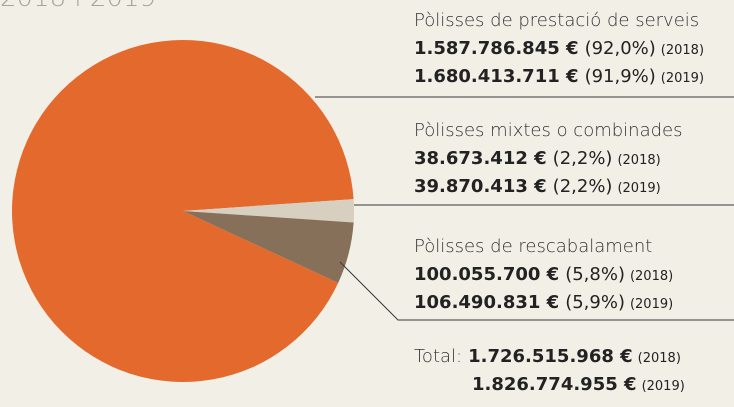 The height and width of the screenshot is (407, 734). I want to click on share-label: (92,0%), so click(620, 48).